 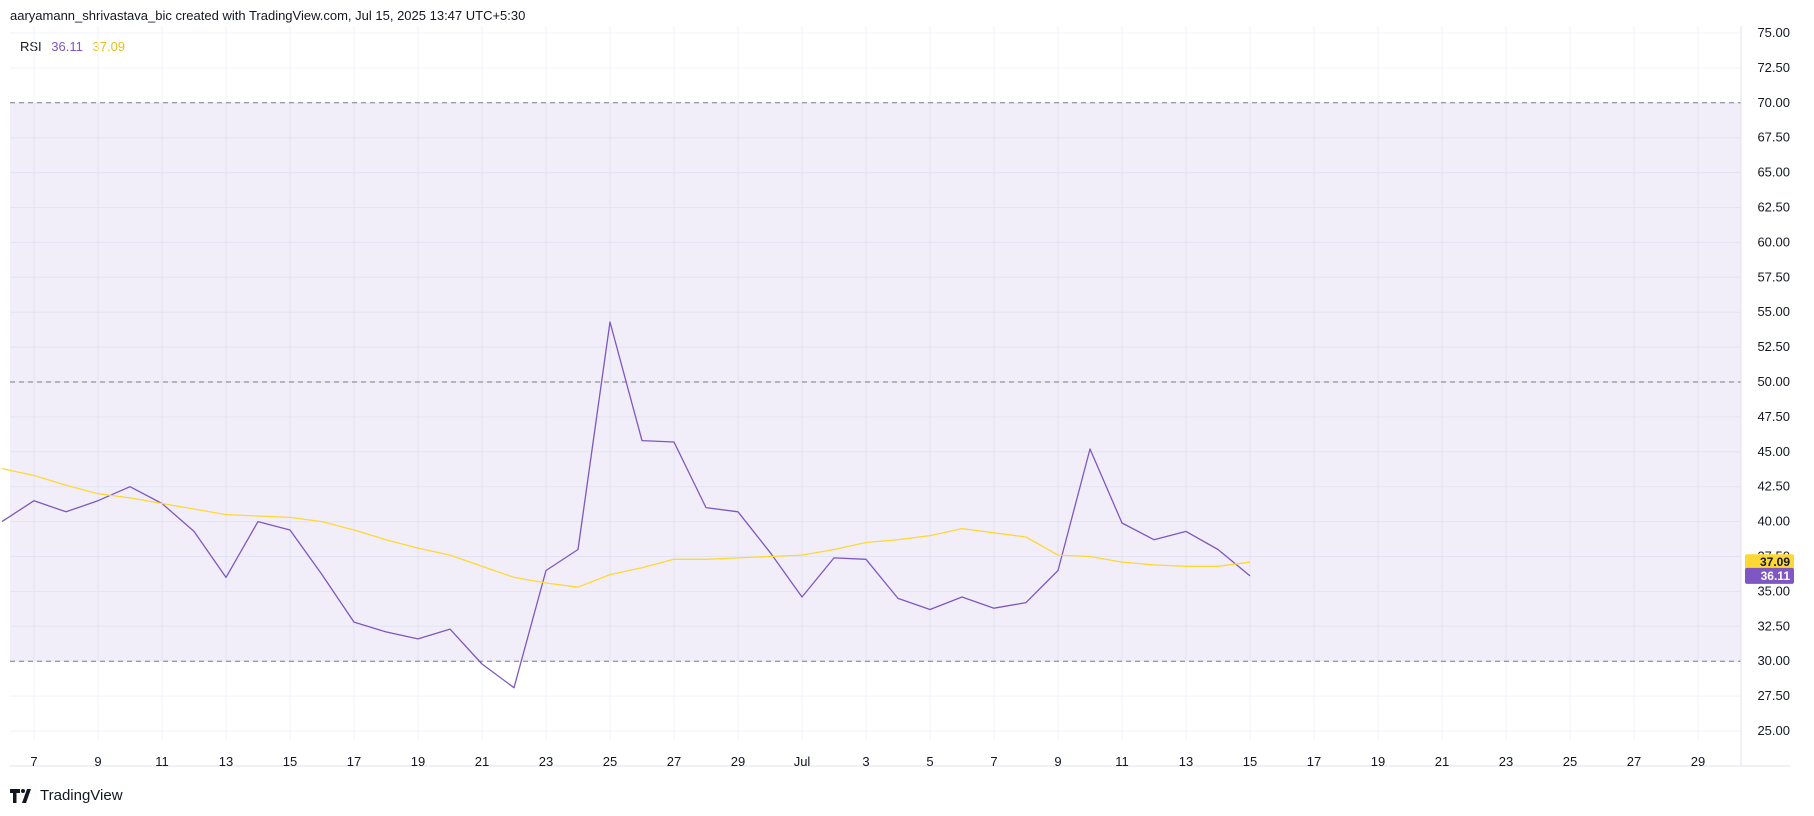 I want to click on ma-last-value-tag: 37.09, so click(x=1769, y=562).